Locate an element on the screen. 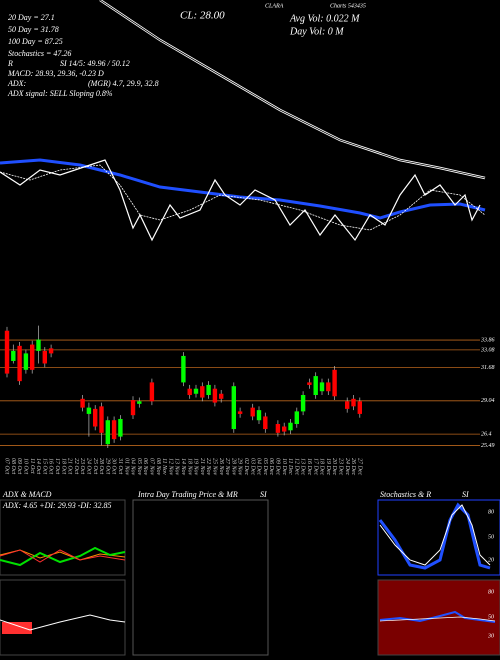 The image size is (500, 660). x-tick-label: 02 Dec is located at coordinates (246, 466).